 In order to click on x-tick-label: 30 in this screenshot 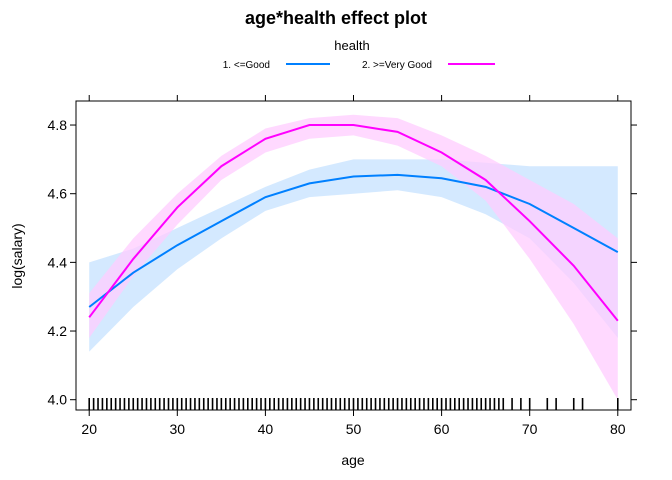, I will do `click(178, 429)`.